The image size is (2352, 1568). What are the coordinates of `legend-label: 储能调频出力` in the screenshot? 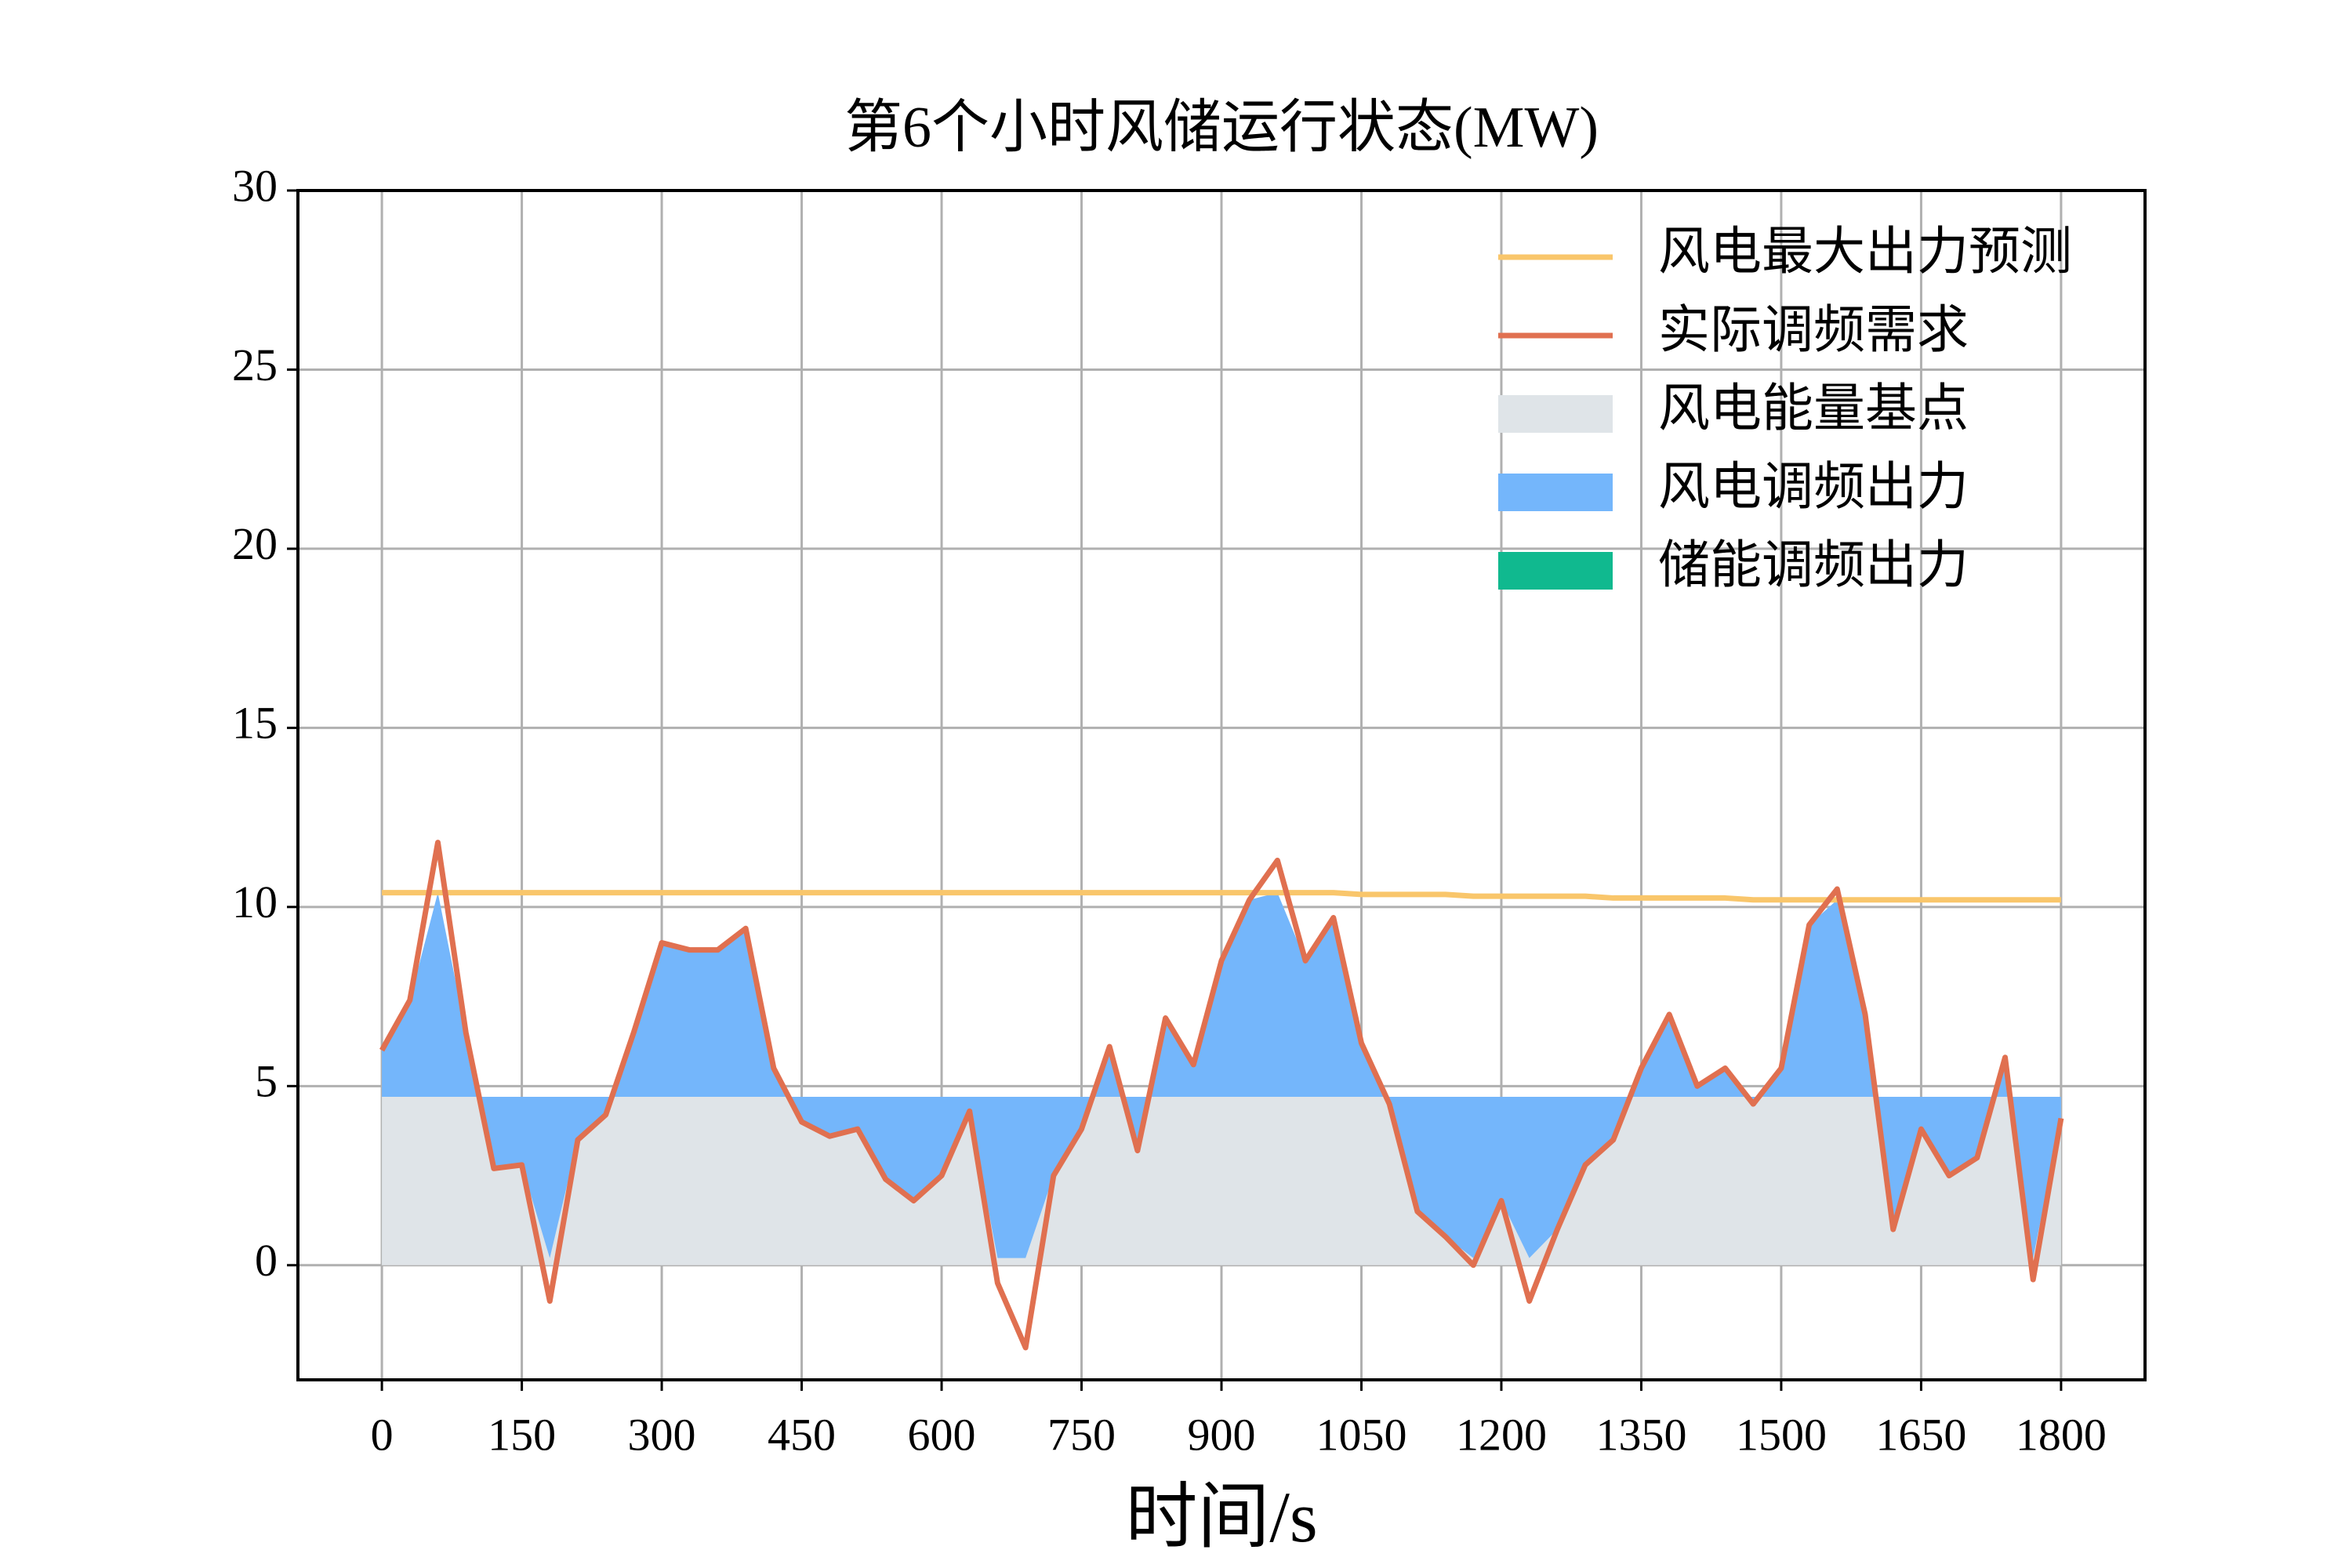 It's located at (1814, 565).